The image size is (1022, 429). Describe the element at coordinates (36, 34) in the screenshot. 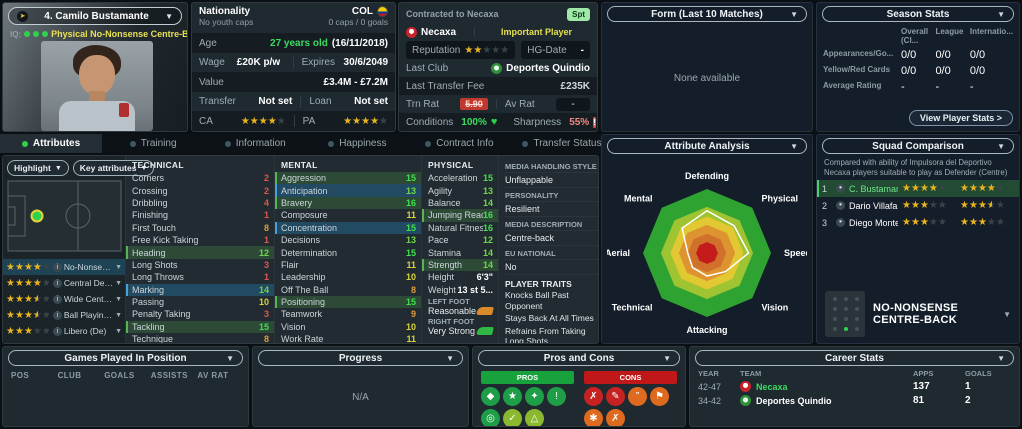

I see `iq-dots` at that location.